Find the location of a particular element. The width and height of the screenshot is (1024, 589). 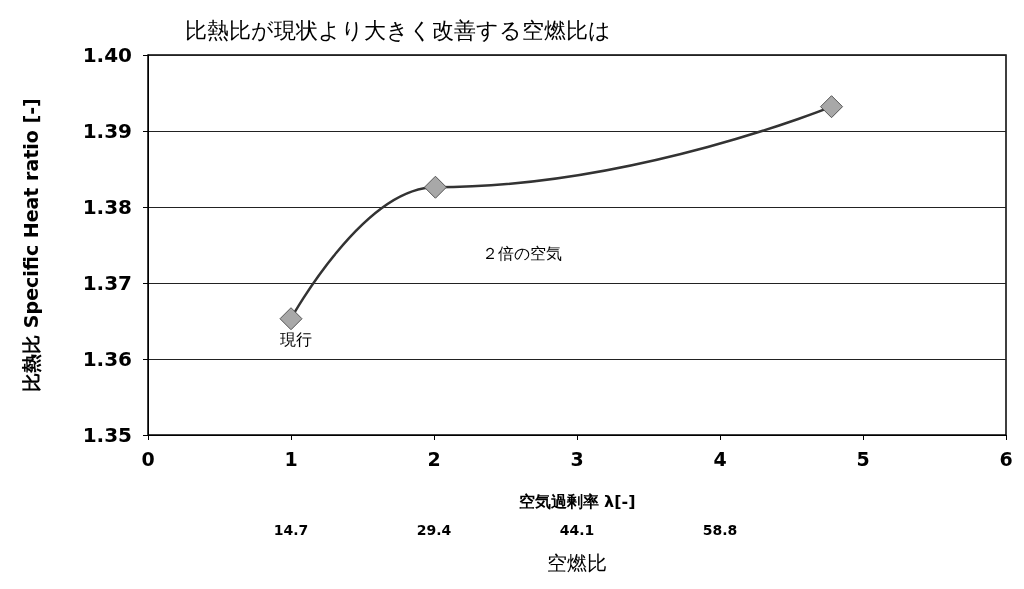

y-tick-label: 1.38 is located at coordinates (107, 207).